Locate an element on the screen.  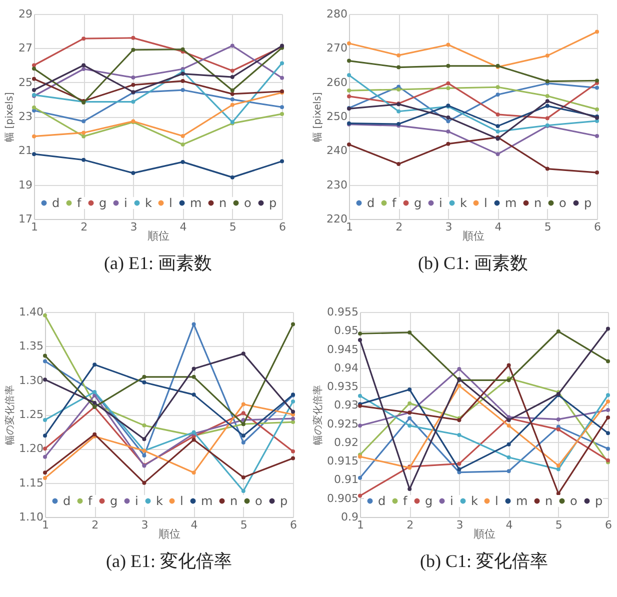
legend-label: l is located at coordinates (486, 203).